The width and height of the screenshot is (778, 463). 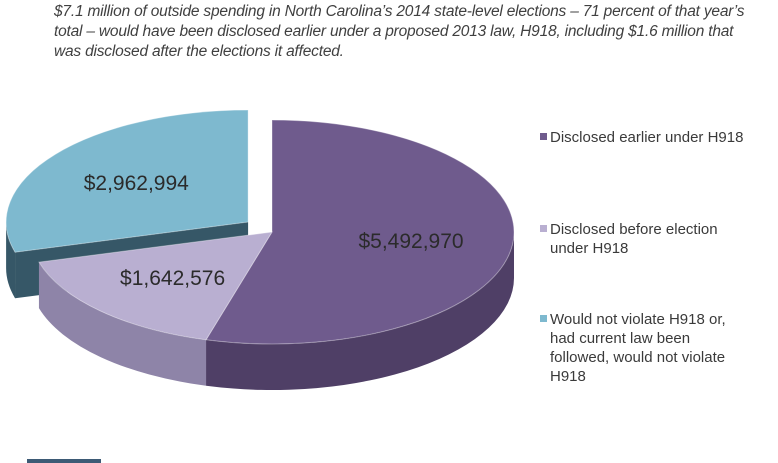 What do you see at coordinates (543, 136) in the screenshot?
I see `legend-swatch-disclosed-earlier` at bounding box center [543, 136].